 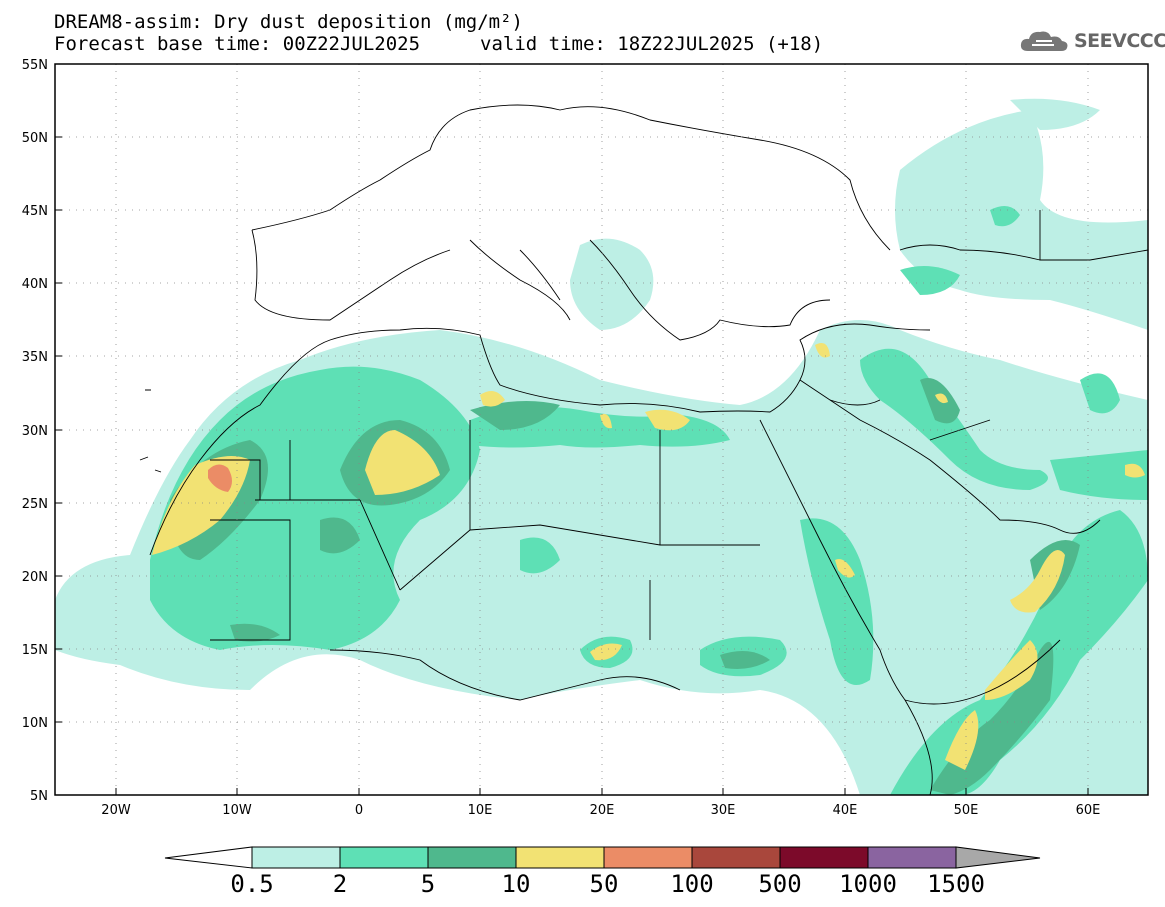 I want to click on lon-label-50e: 50E, so click(x=966, y=810).